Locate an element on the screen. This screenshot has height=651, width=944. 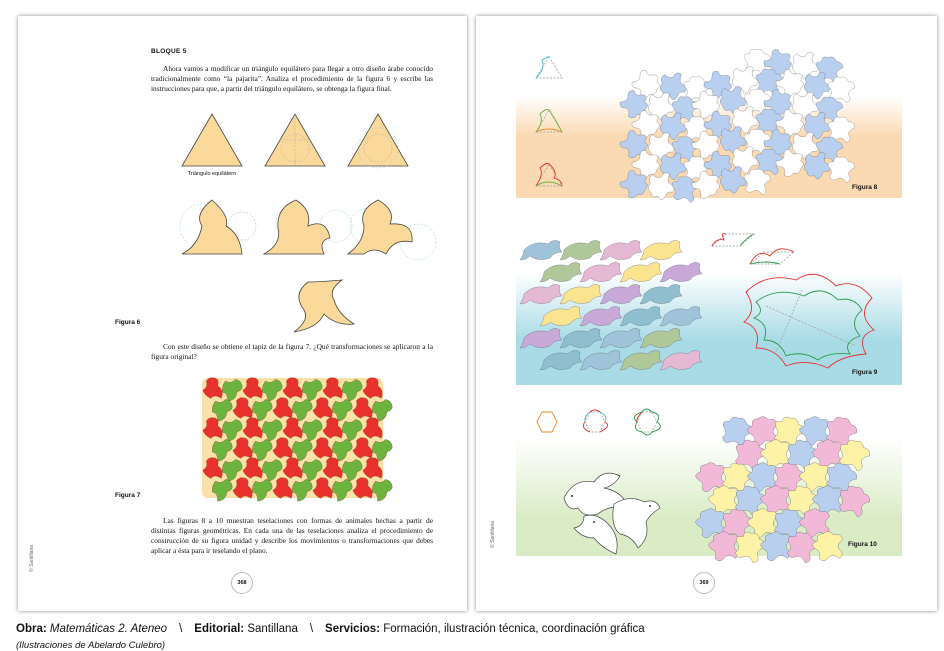
figure-10-outline-birds is located at coordinates (612, 513).